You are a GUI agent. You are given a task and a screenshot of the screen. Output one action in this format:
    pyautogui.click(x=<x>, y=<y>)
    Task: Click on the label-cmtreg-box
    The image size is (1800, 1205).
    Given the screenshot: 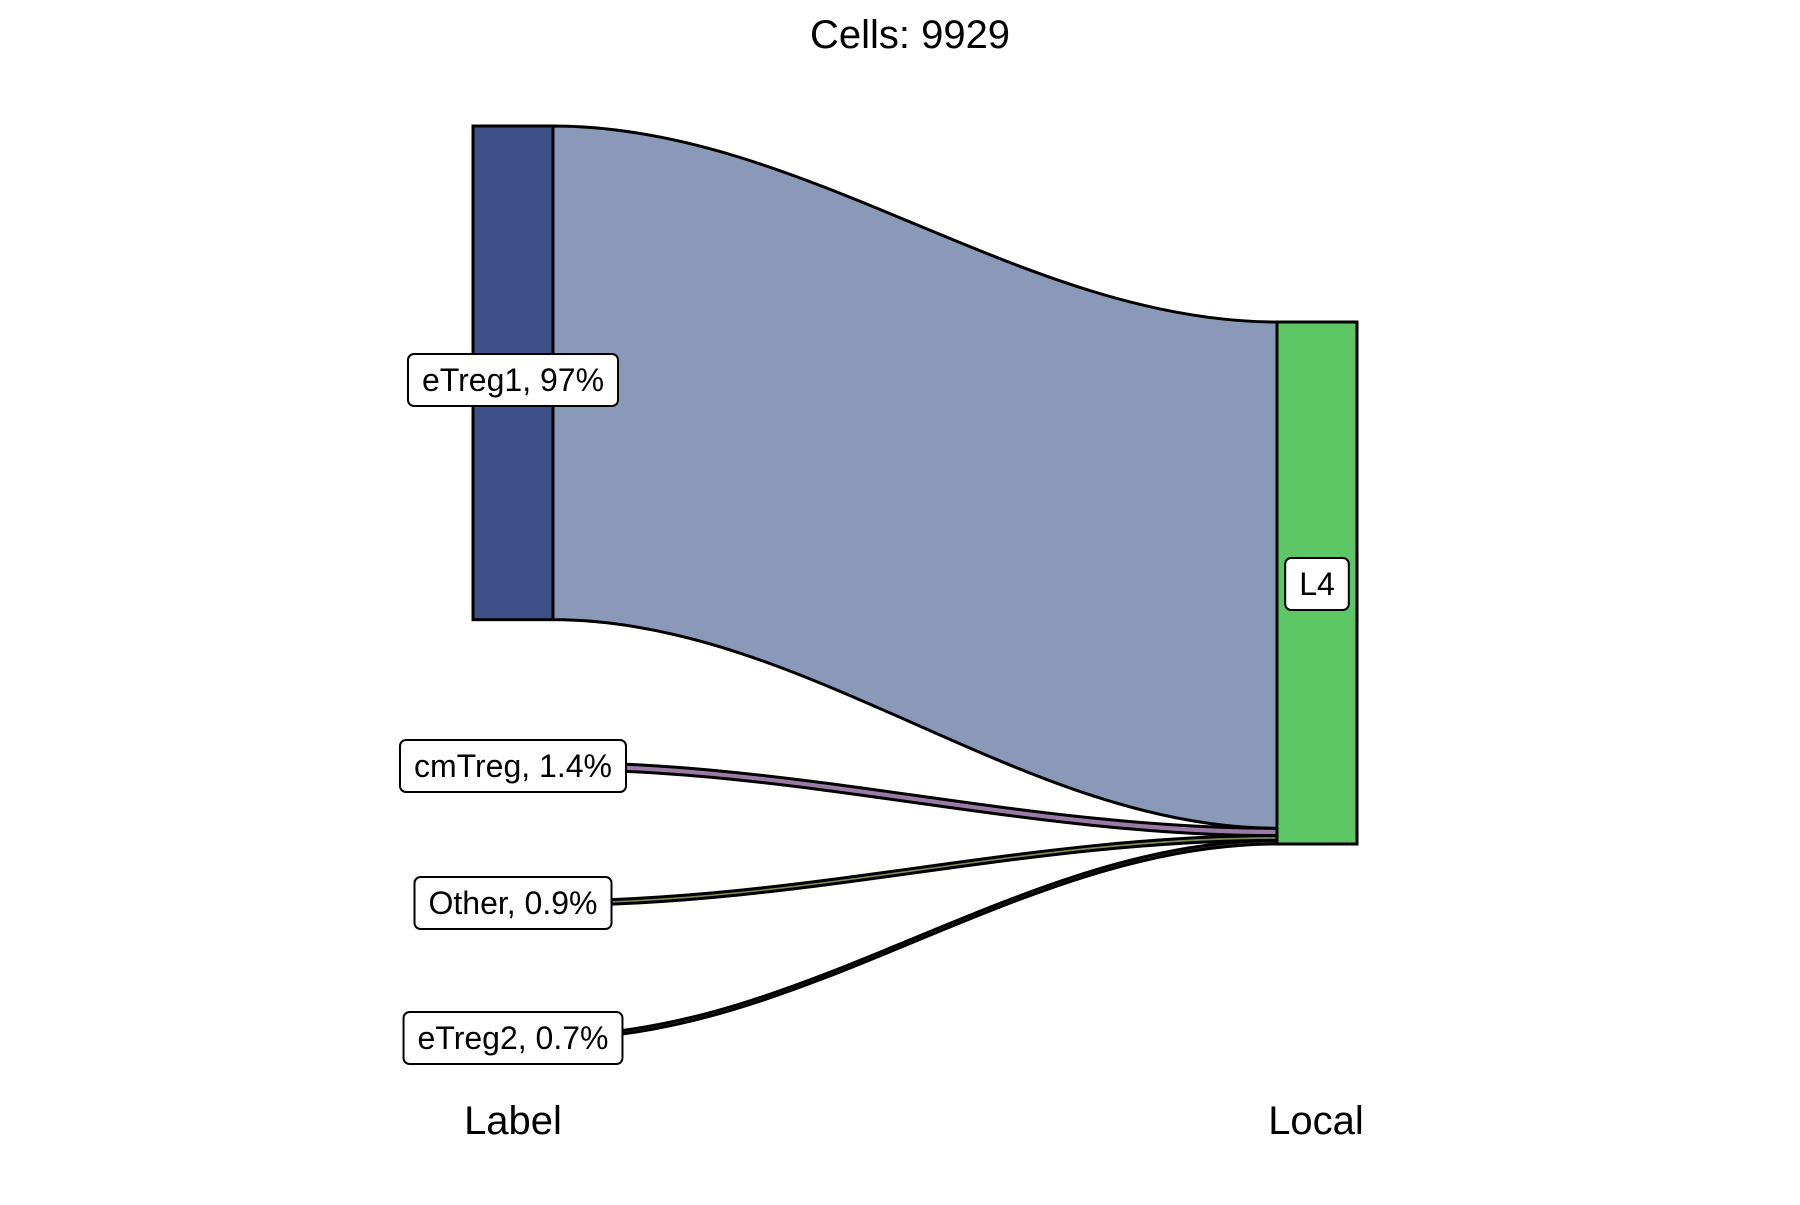 What is the action you would take?
    pyautogui.click(x=513, y=766)
    